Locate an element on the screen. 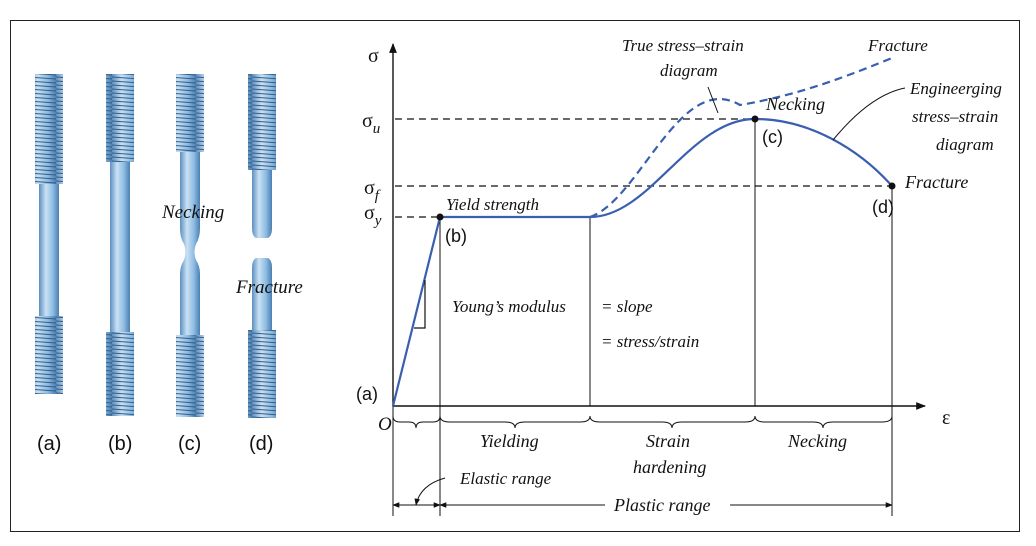  true-curve-pointer is located at coordinates (713, 100).